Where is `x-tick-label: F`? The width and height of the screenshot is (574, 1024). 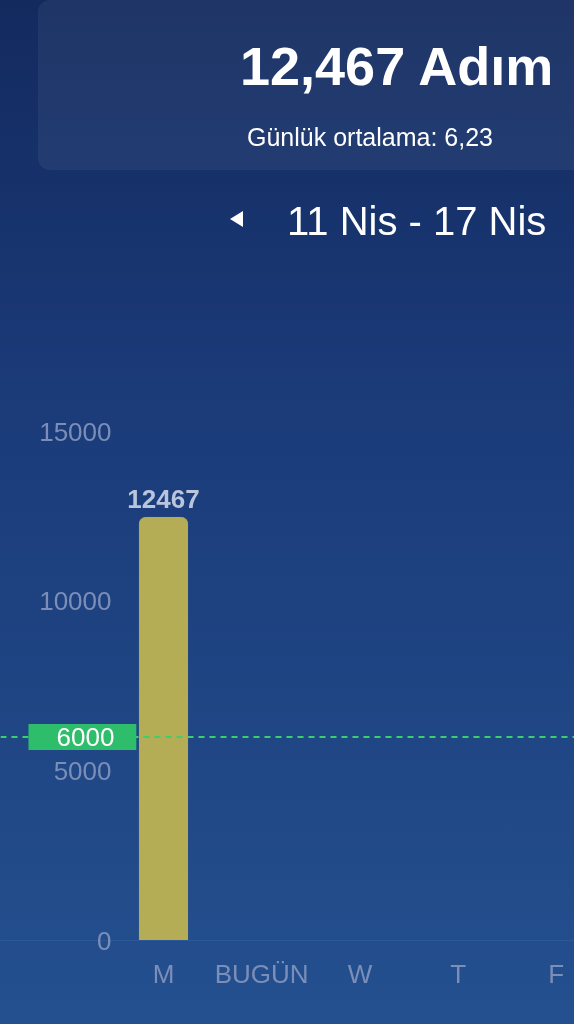 x-tick-label: F is located at coordinates (556, 973).